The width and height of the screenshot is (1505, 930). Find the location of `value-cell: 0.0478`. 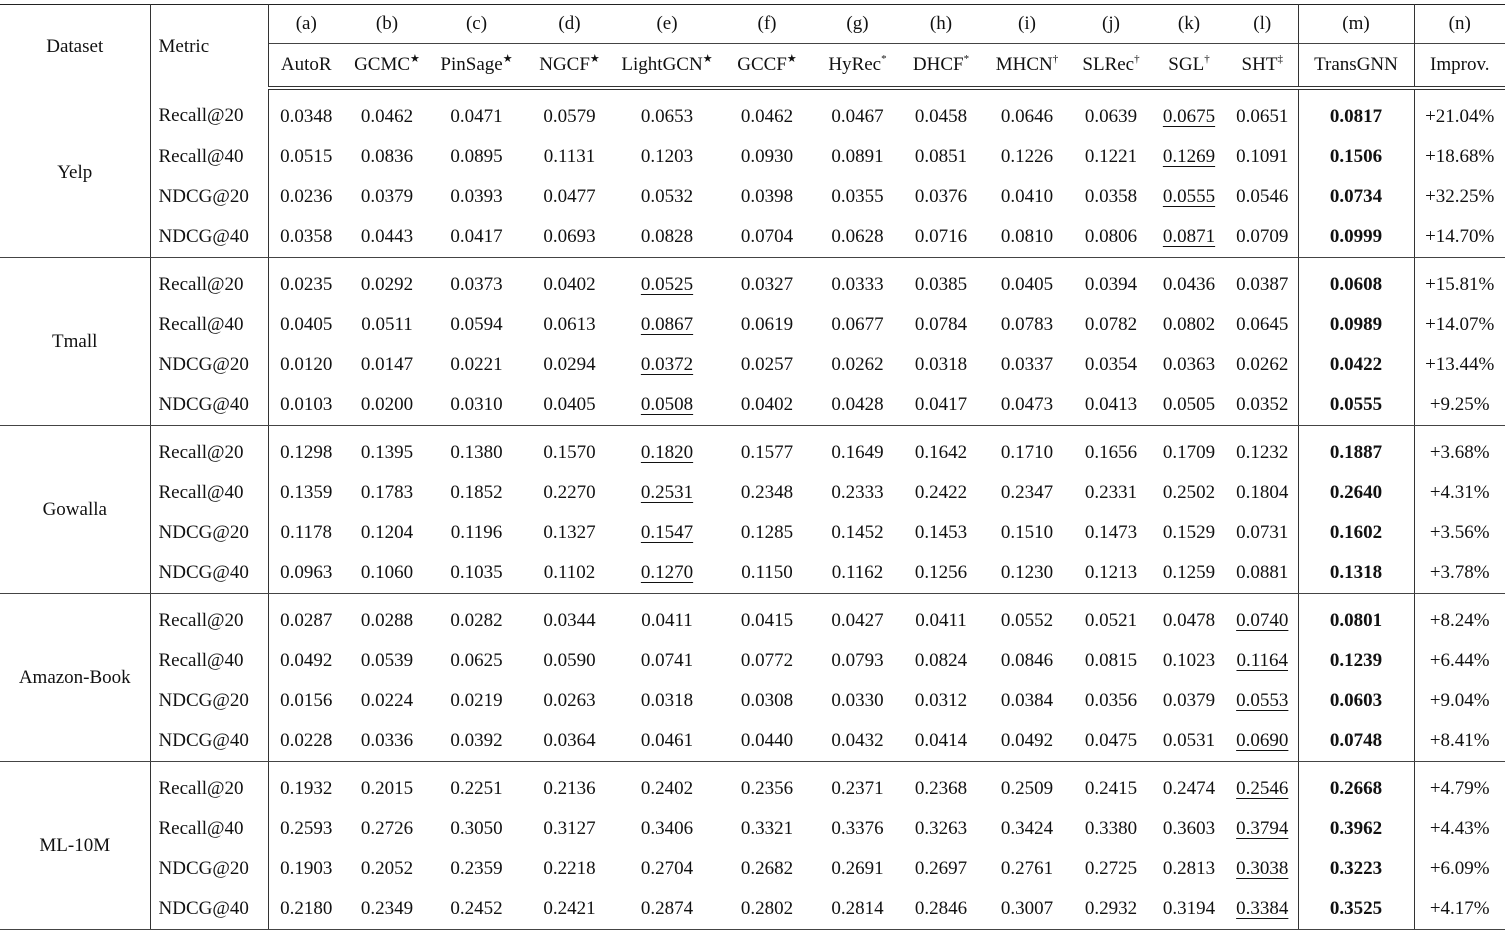

value-cell: 0.0478 is located at coordinates (1189, 620).